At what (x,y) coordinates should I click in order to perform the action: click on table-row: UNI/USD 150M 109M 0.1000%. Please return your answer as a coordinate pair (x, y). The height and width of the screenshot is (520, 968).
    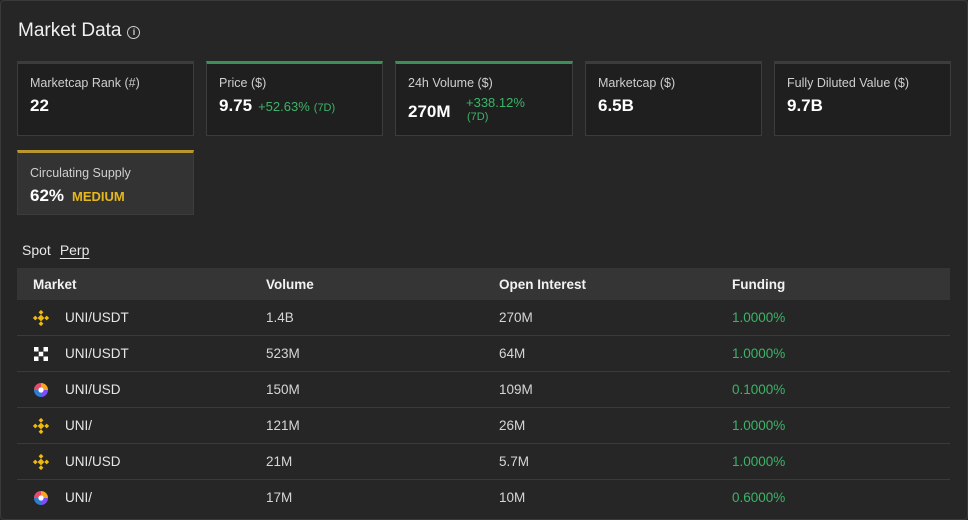
    Looking at the image, I should click on (483, 389).